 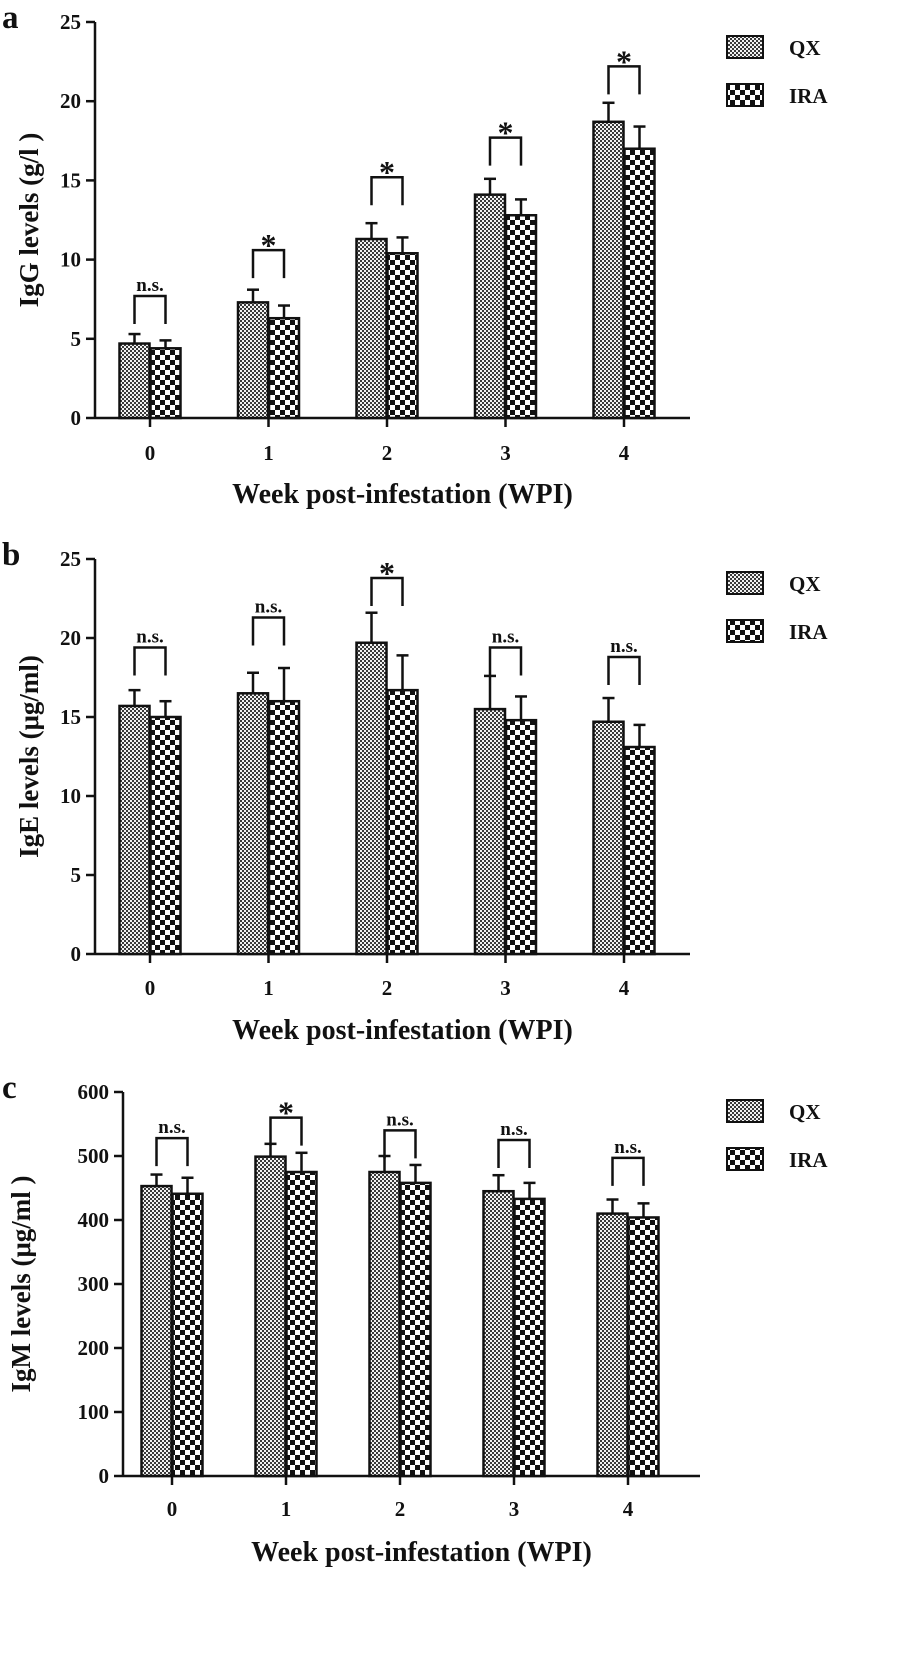 I want to click on y-axis-title: IgG levels (g/l ), so click(x=29, y=220).